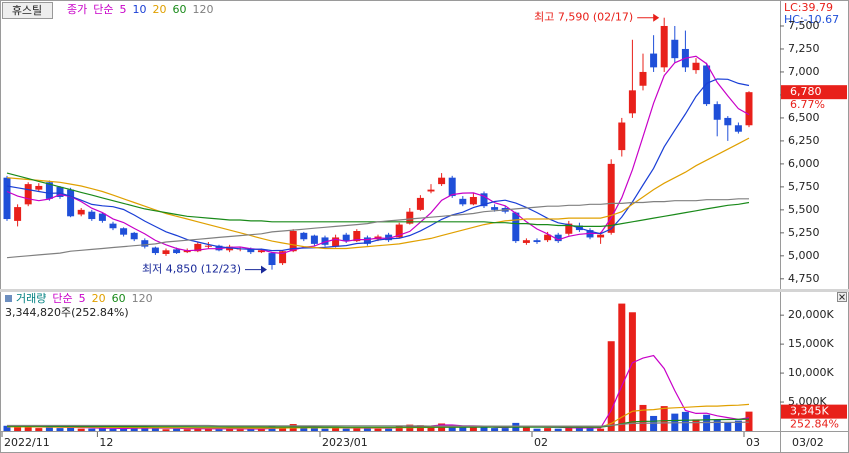 The image size is (849, 453). Describe the element at coordinates (804, 255) in the screenshot. I see `y-tick-label: 5,000` at that location.